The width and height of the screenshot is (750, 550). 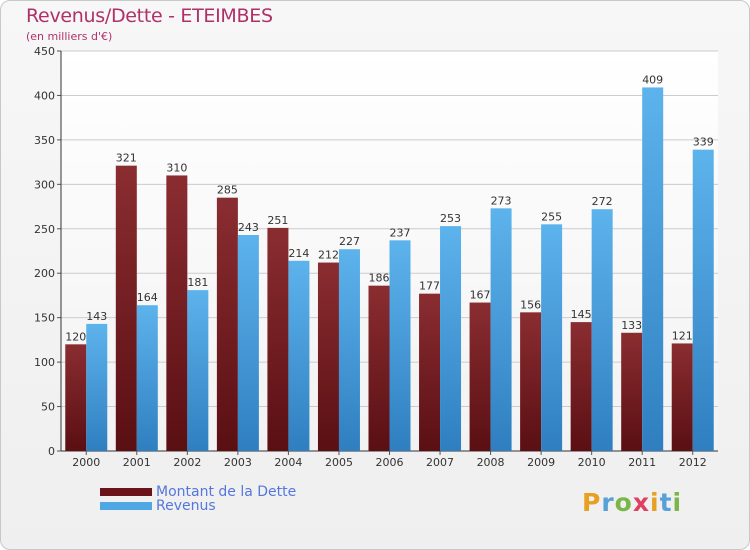 I want to click on legend-label-revenue: Revenus, so click(x=186, y=506).